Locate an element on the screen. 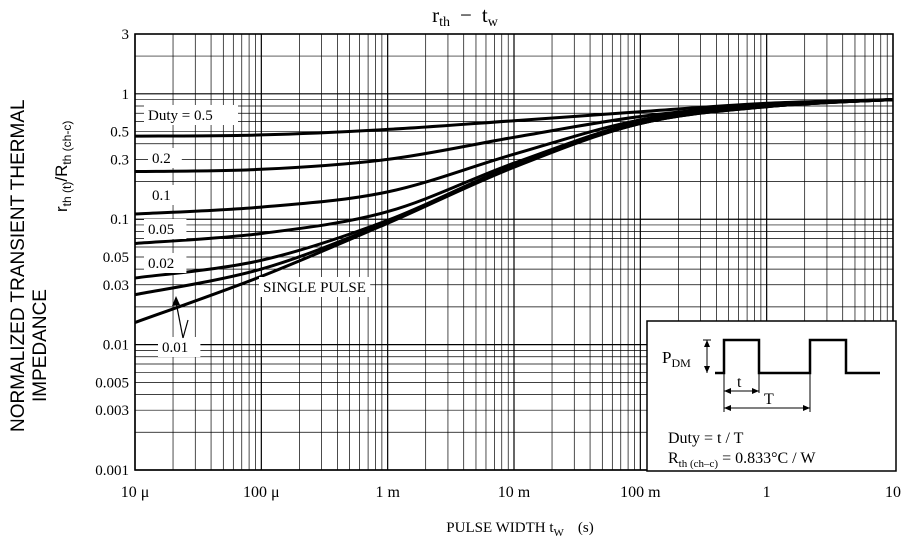 This screenshot has width=907, height=551. series-label: SINGLE PULSE is located at coordinates (314, 288).